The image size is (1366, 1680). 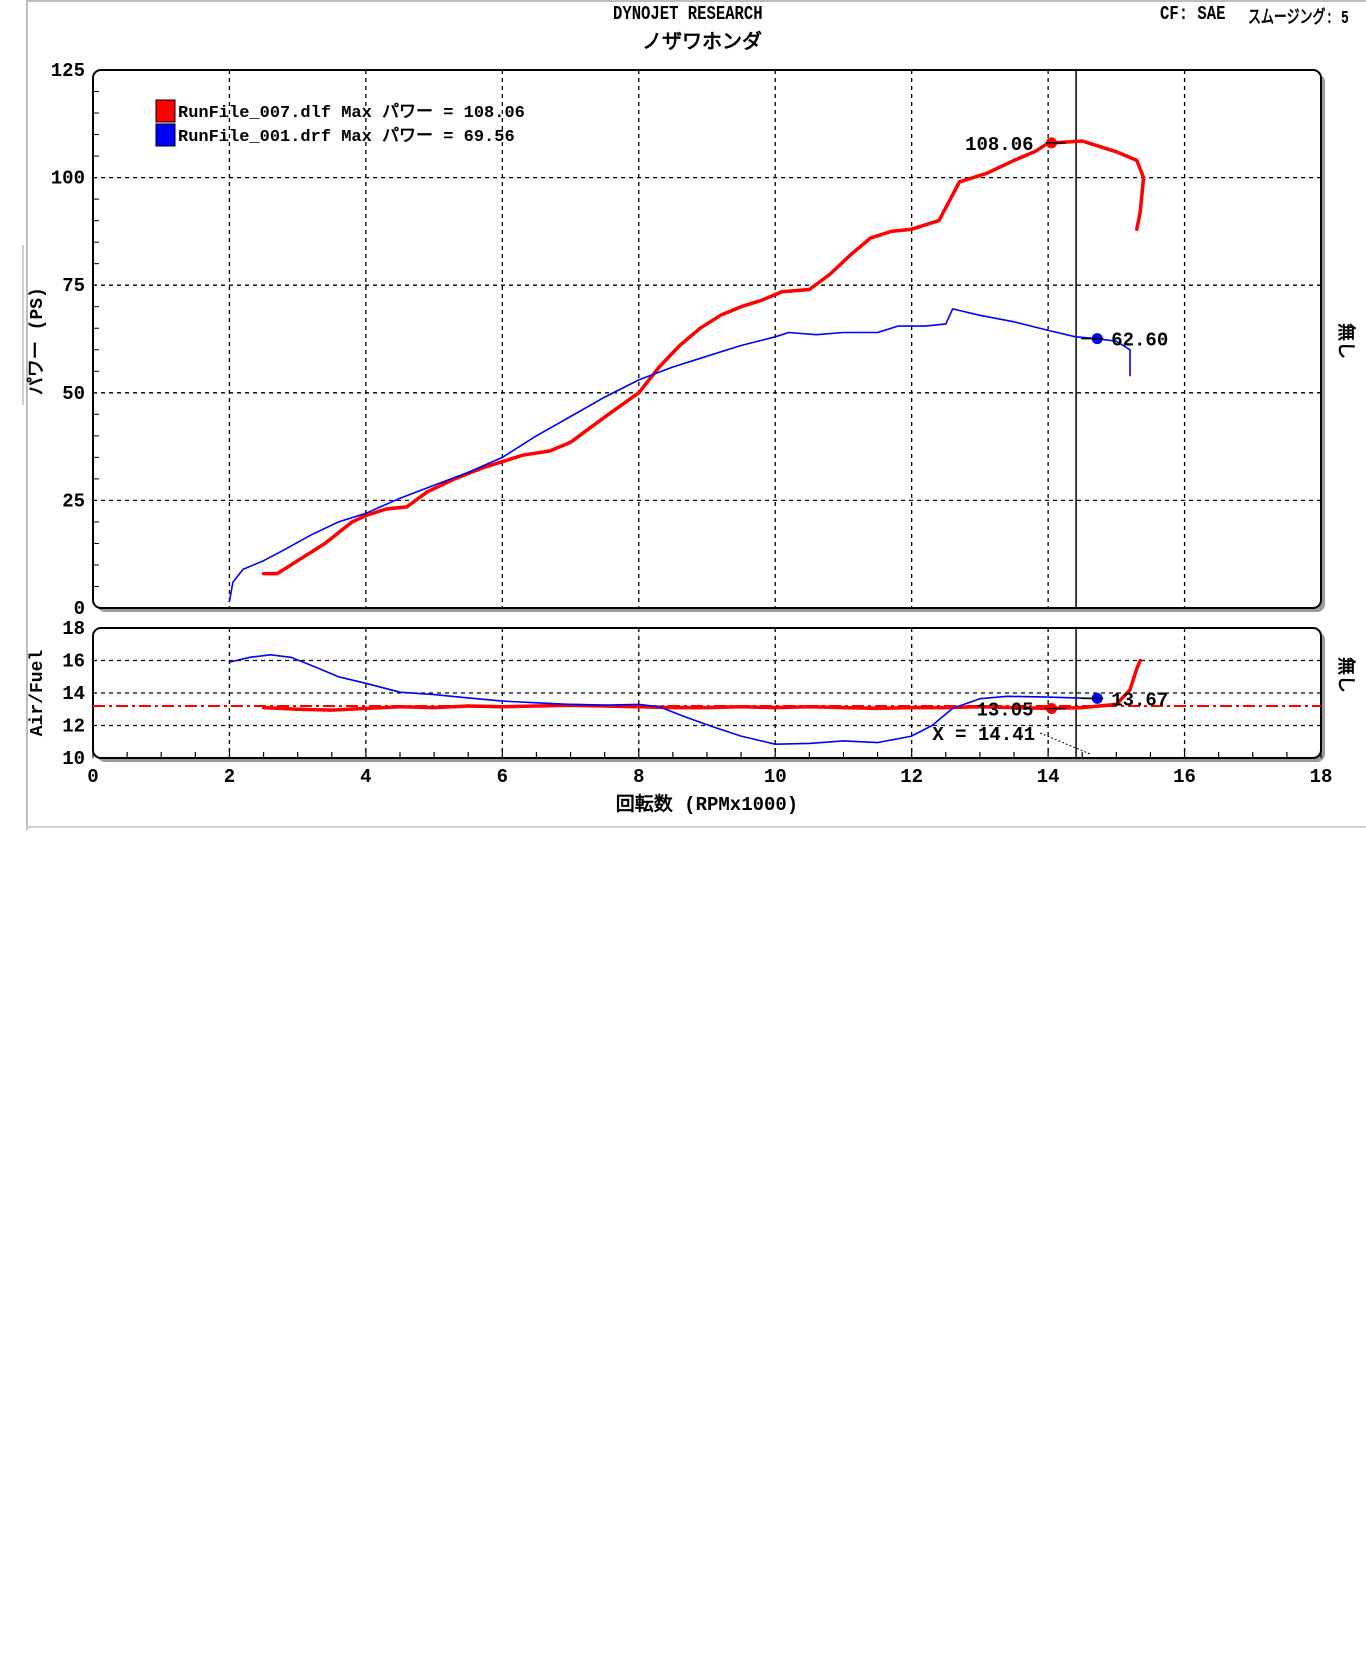 What do you see at coordinates (351, 112) in the screenshot?
I see `legend-entry-text: RunFile_007.dlf Max パワー = 108.06` at bounding box center [351, 112].